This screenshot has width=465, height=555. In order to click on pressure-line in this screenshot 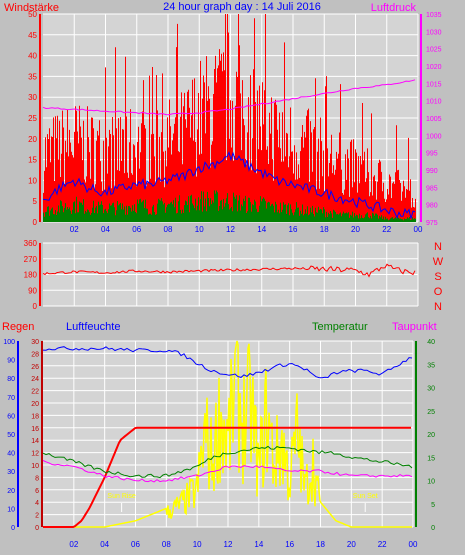, I will do `click(229, 97)`.